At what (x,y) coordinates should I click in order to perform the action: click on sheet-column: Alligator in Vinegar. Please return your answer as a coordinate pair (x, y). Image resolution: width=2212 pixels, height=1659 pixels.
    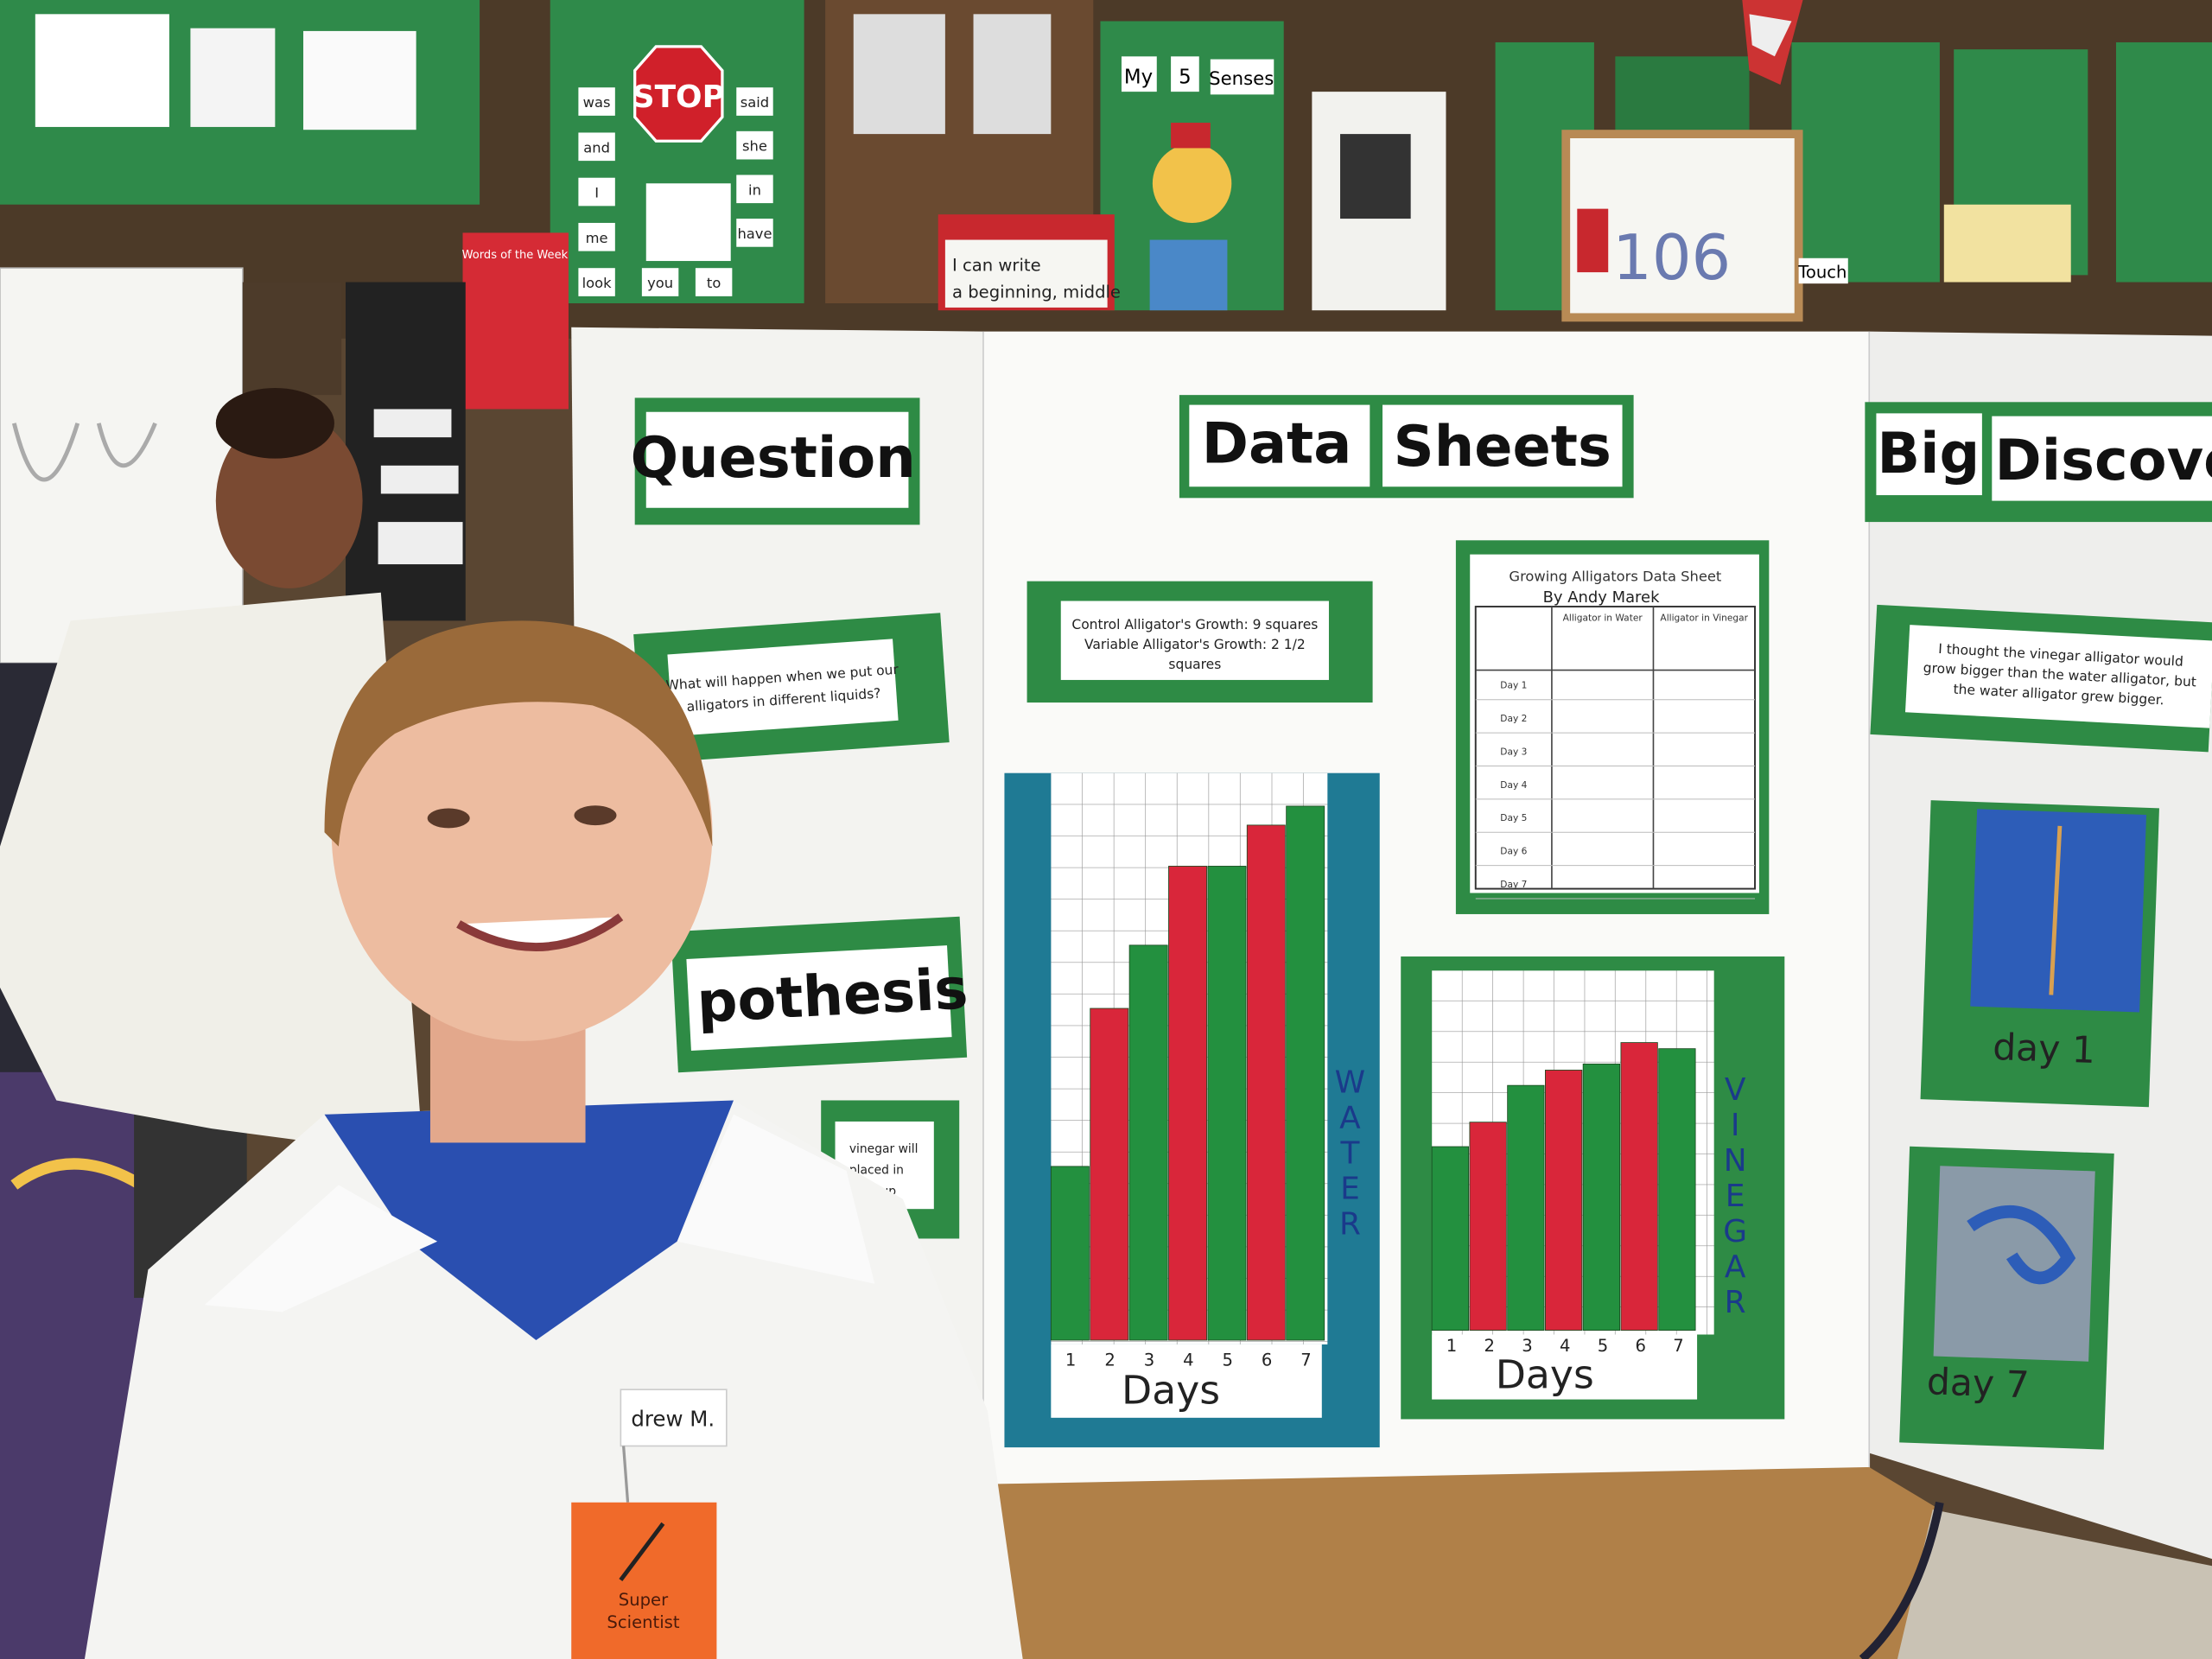
    Looking at the image, I should click on (1704, 617).